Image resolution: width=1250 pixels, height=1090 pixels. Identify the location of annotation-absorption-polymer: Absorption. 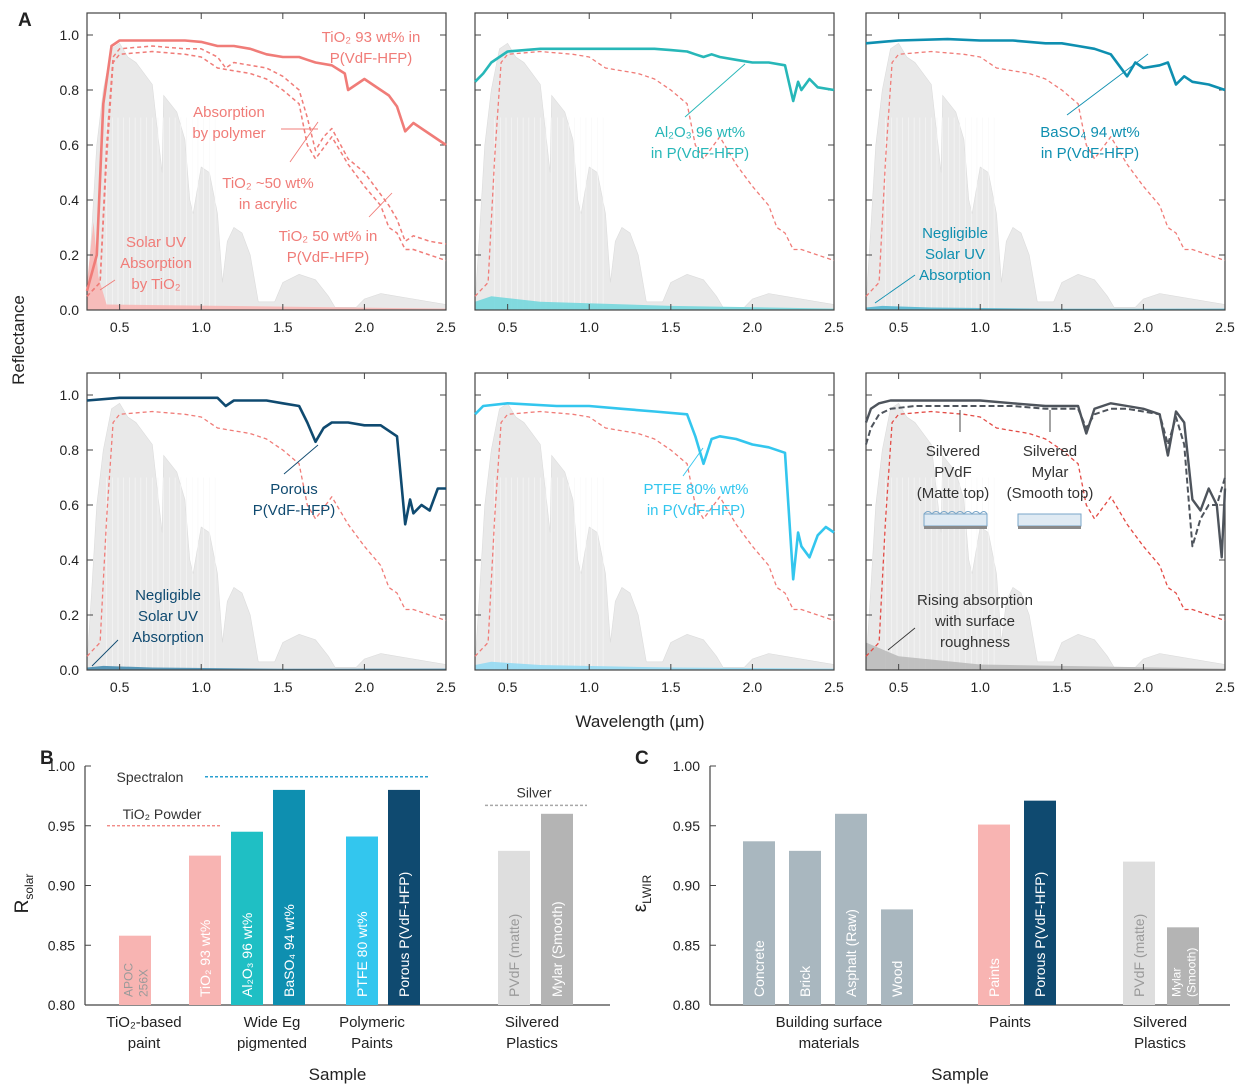
(229, 112).